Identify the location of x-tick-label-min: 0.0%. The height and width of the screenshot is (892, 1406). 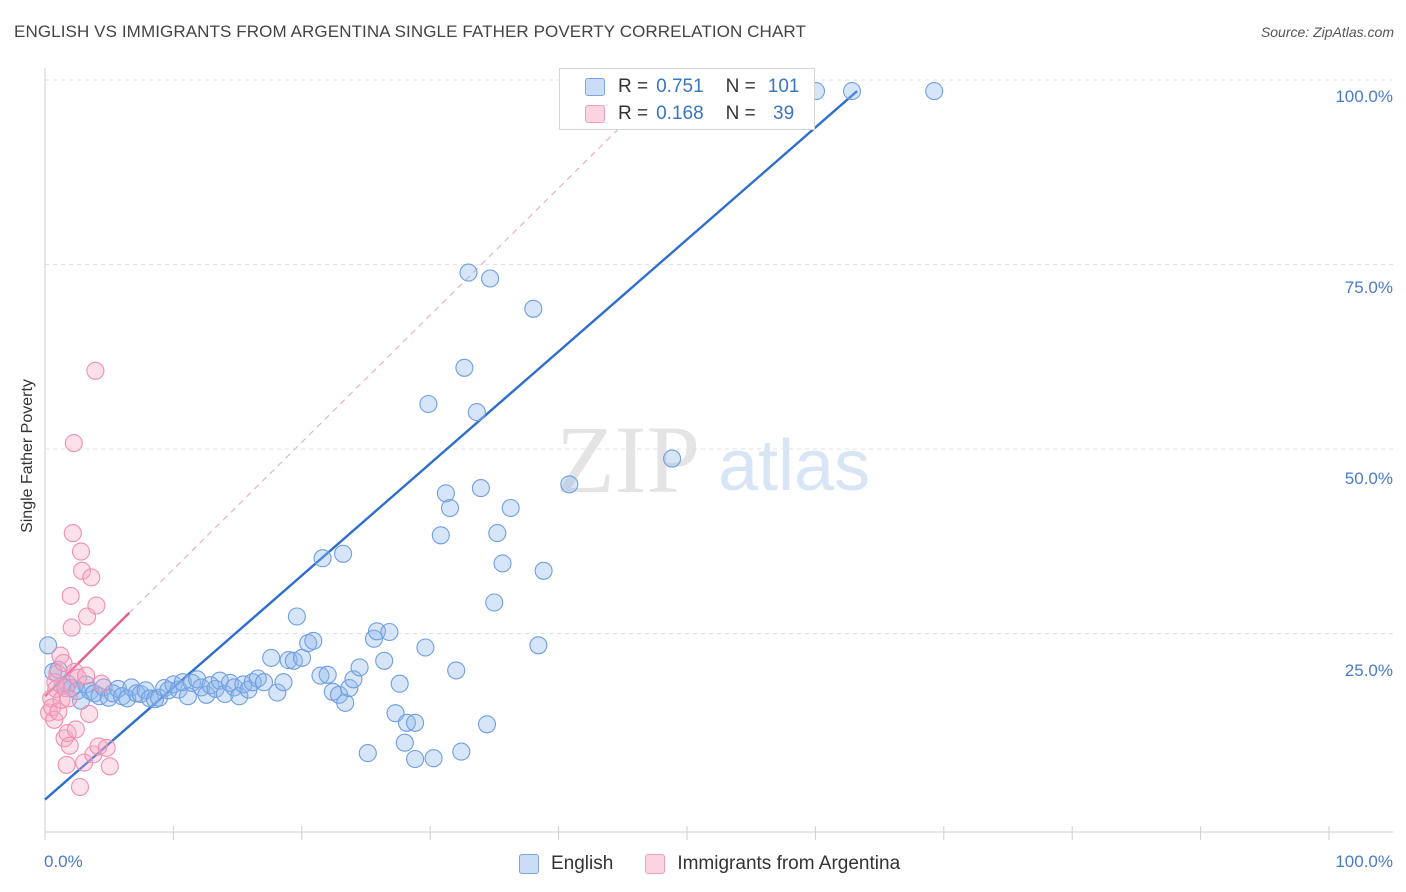
(63, 861).